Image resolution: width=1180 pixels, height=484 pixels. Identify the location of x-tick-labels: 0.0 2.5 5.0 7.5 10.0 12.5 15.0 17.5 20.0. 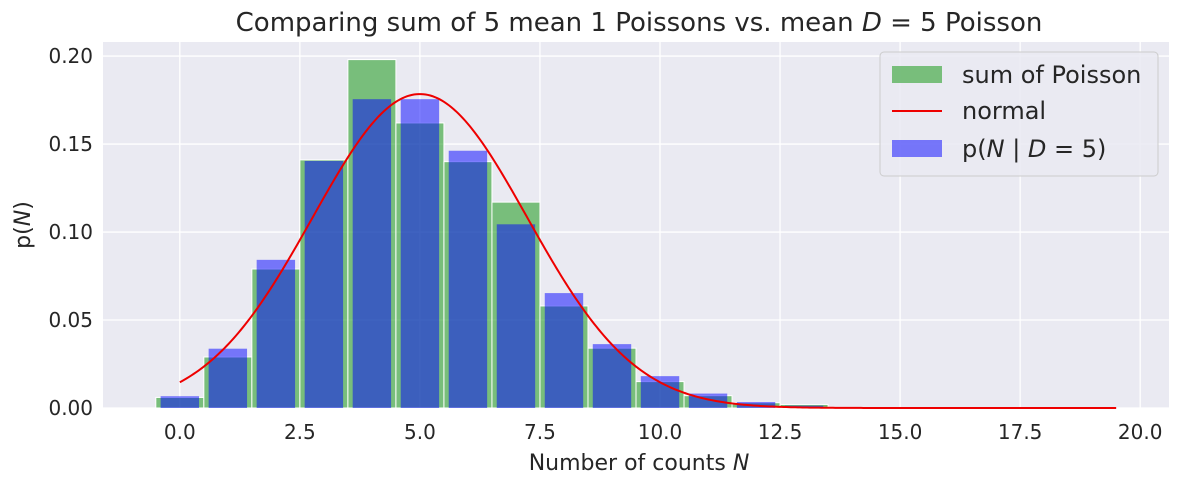
(663, 432).